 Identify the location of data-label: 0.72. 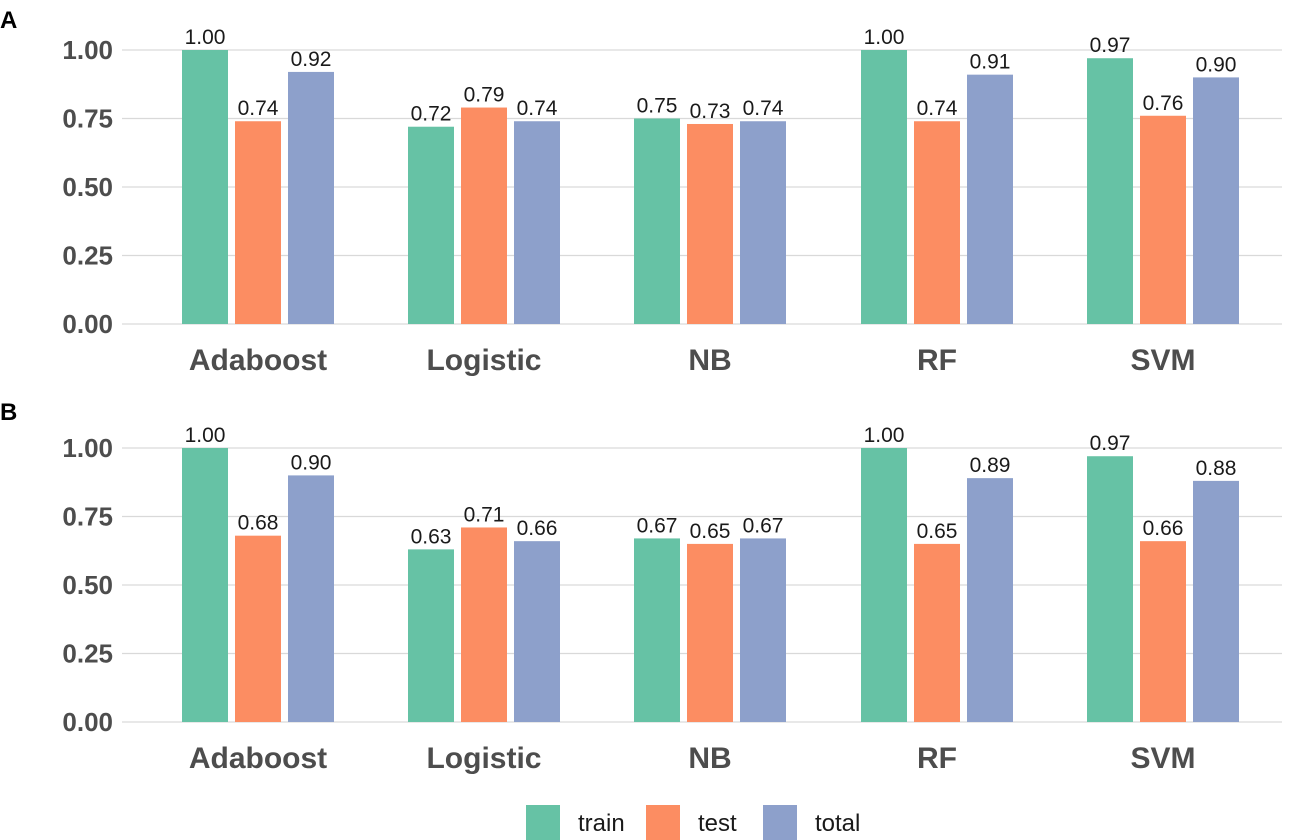
(431, 114).